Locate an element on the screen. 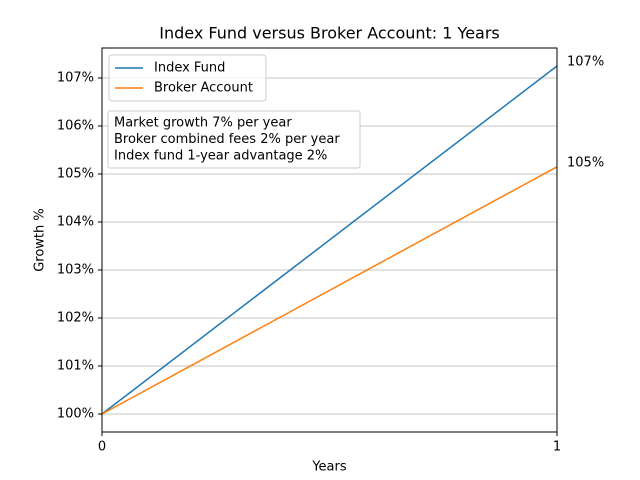 The height and width of the screenshot is (480, 640). annotation-line: Broker combined fees 2% per year is located at coordinates (227, 139).